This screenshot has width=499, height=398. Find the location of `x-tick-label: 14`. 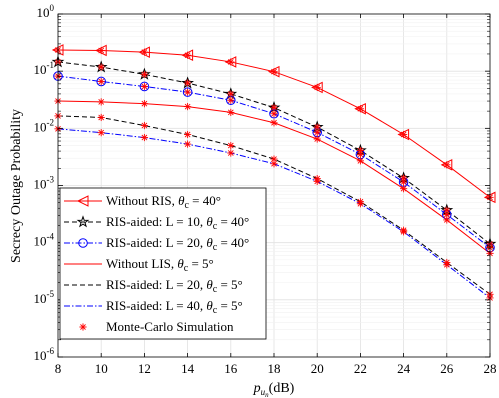

x-tick-label: 14 is located at coordinates (188, 368).